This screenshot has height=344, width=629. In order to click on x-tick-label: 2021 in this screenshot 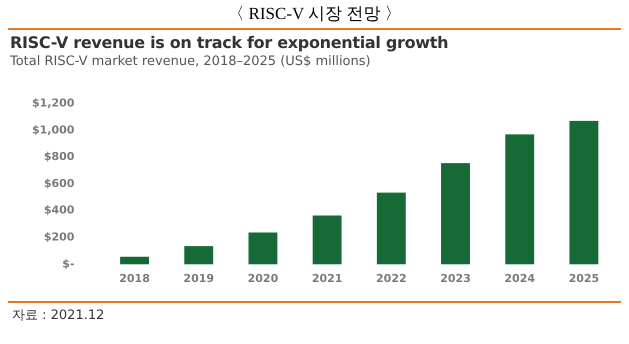, I will do `click(327, 278)`.